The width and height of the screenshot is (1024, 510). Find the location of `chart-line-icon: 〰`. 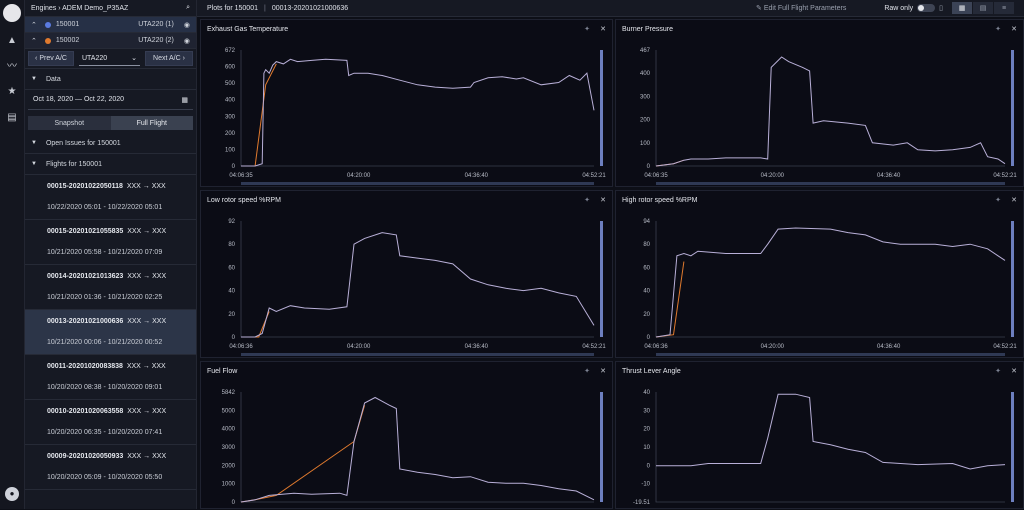

chart-line-icon: 〰 is located at coordinates (12, 66).